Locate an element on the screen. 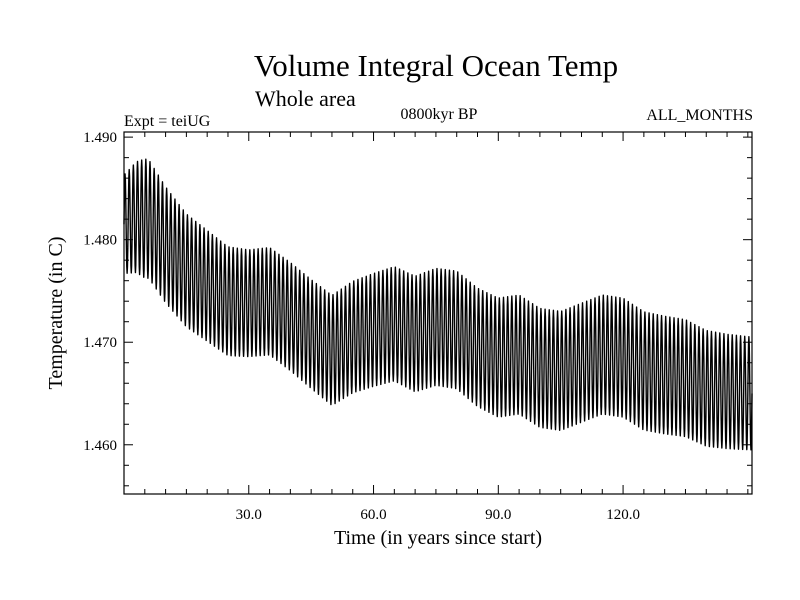  x-tick-label: 120.0 is located at coordinates (623, 515).